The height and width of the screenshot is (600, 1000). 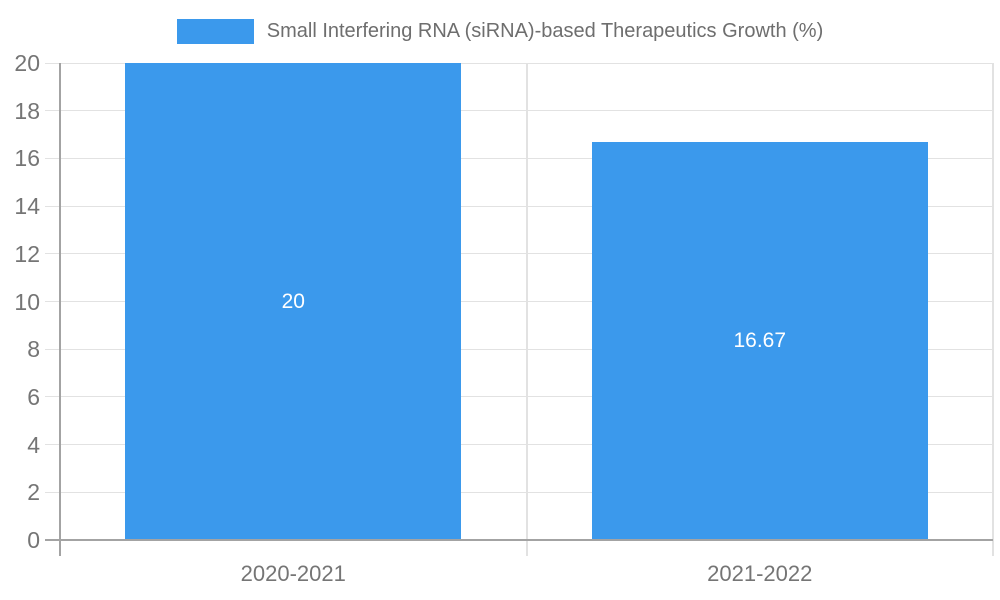 I want to click on bar-value-label: 16.67, so click(x=760, y=341).